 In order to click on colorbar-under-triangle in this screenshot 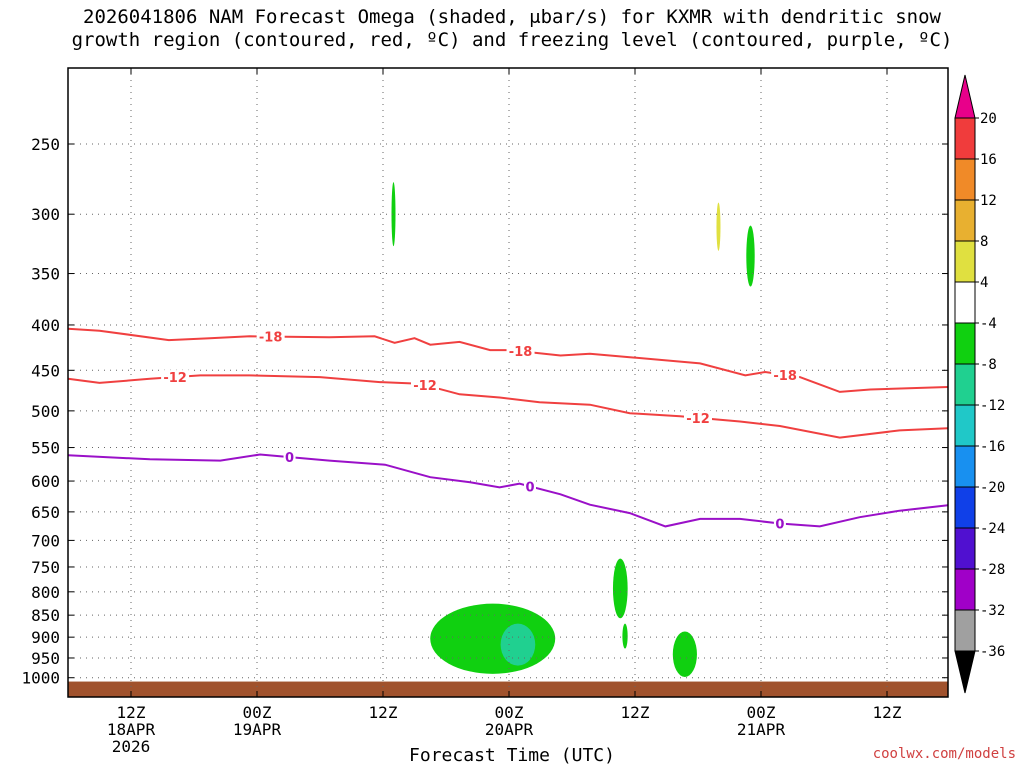, I will do `click(965, 672)`.